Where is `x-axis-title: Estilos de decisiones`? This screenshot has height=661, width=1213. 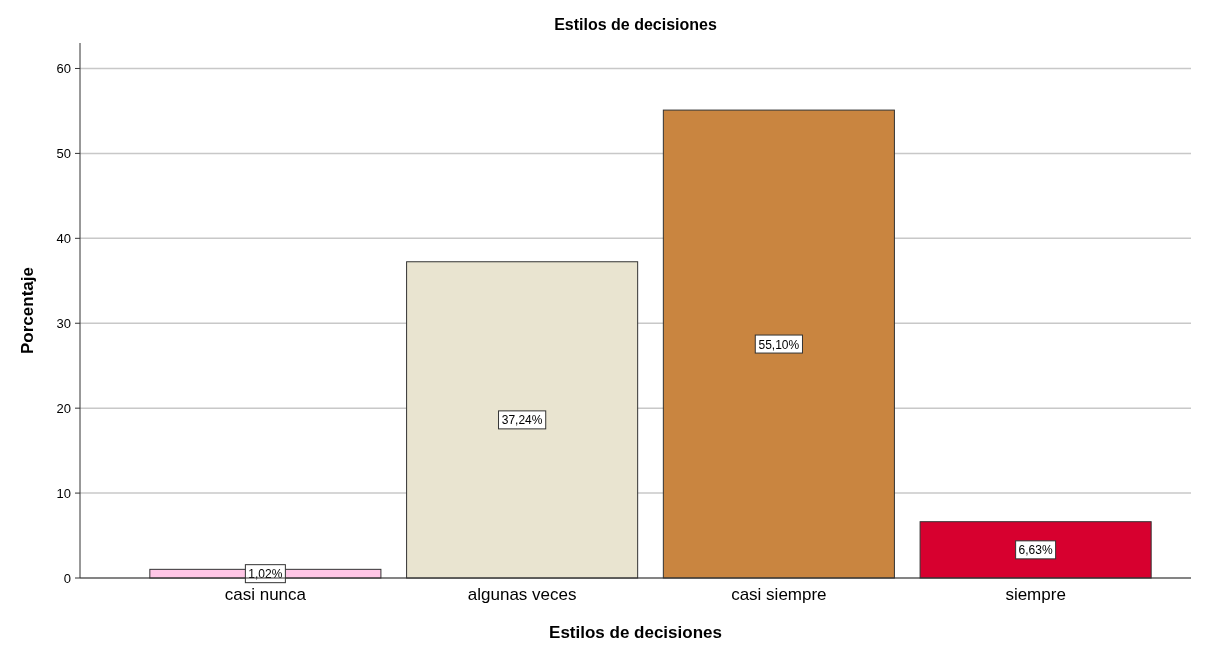 x-axis-title: Estilos de decisiones is located at coordinates (635, 632).